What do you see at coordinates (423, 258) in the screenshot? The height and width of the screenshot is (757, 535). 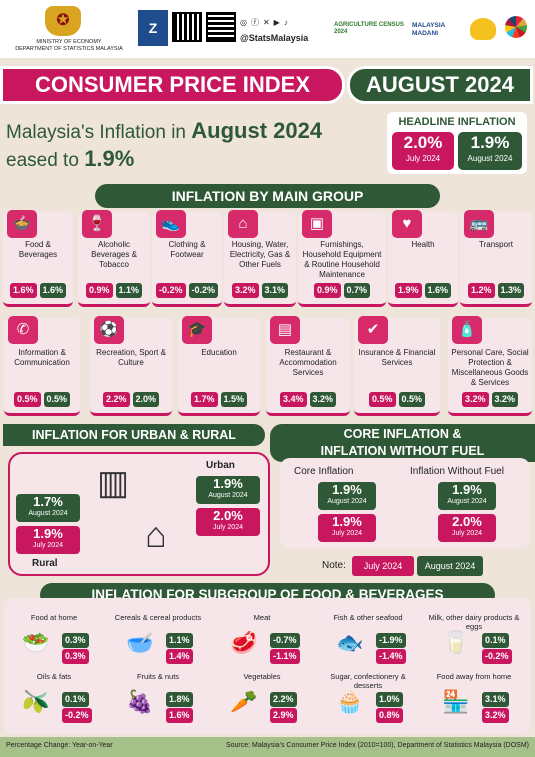 I see `main-group-card: ♥ Health 1.9% 1.6%` at bounding box center [423, 258].